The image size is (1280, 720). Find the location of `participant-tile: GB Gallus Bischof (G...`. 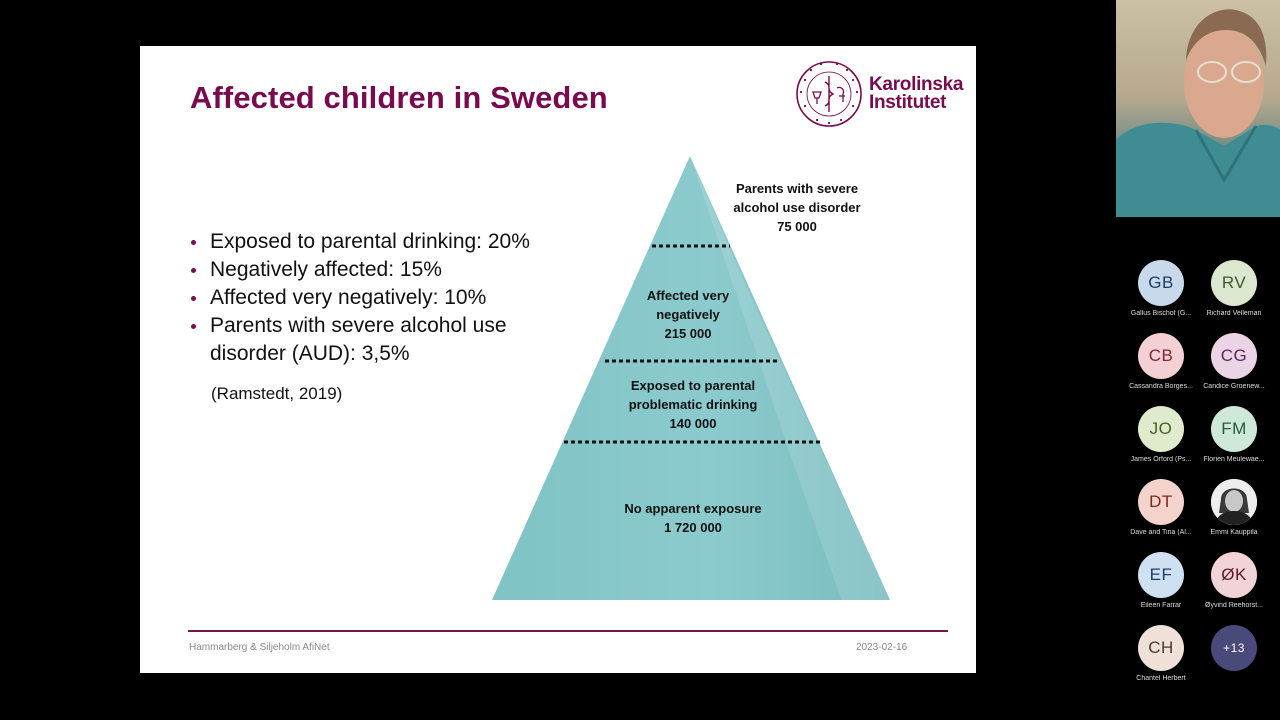

participant-tile: GB Gallus Bischof (G... is located at coordinates (1161, 294).